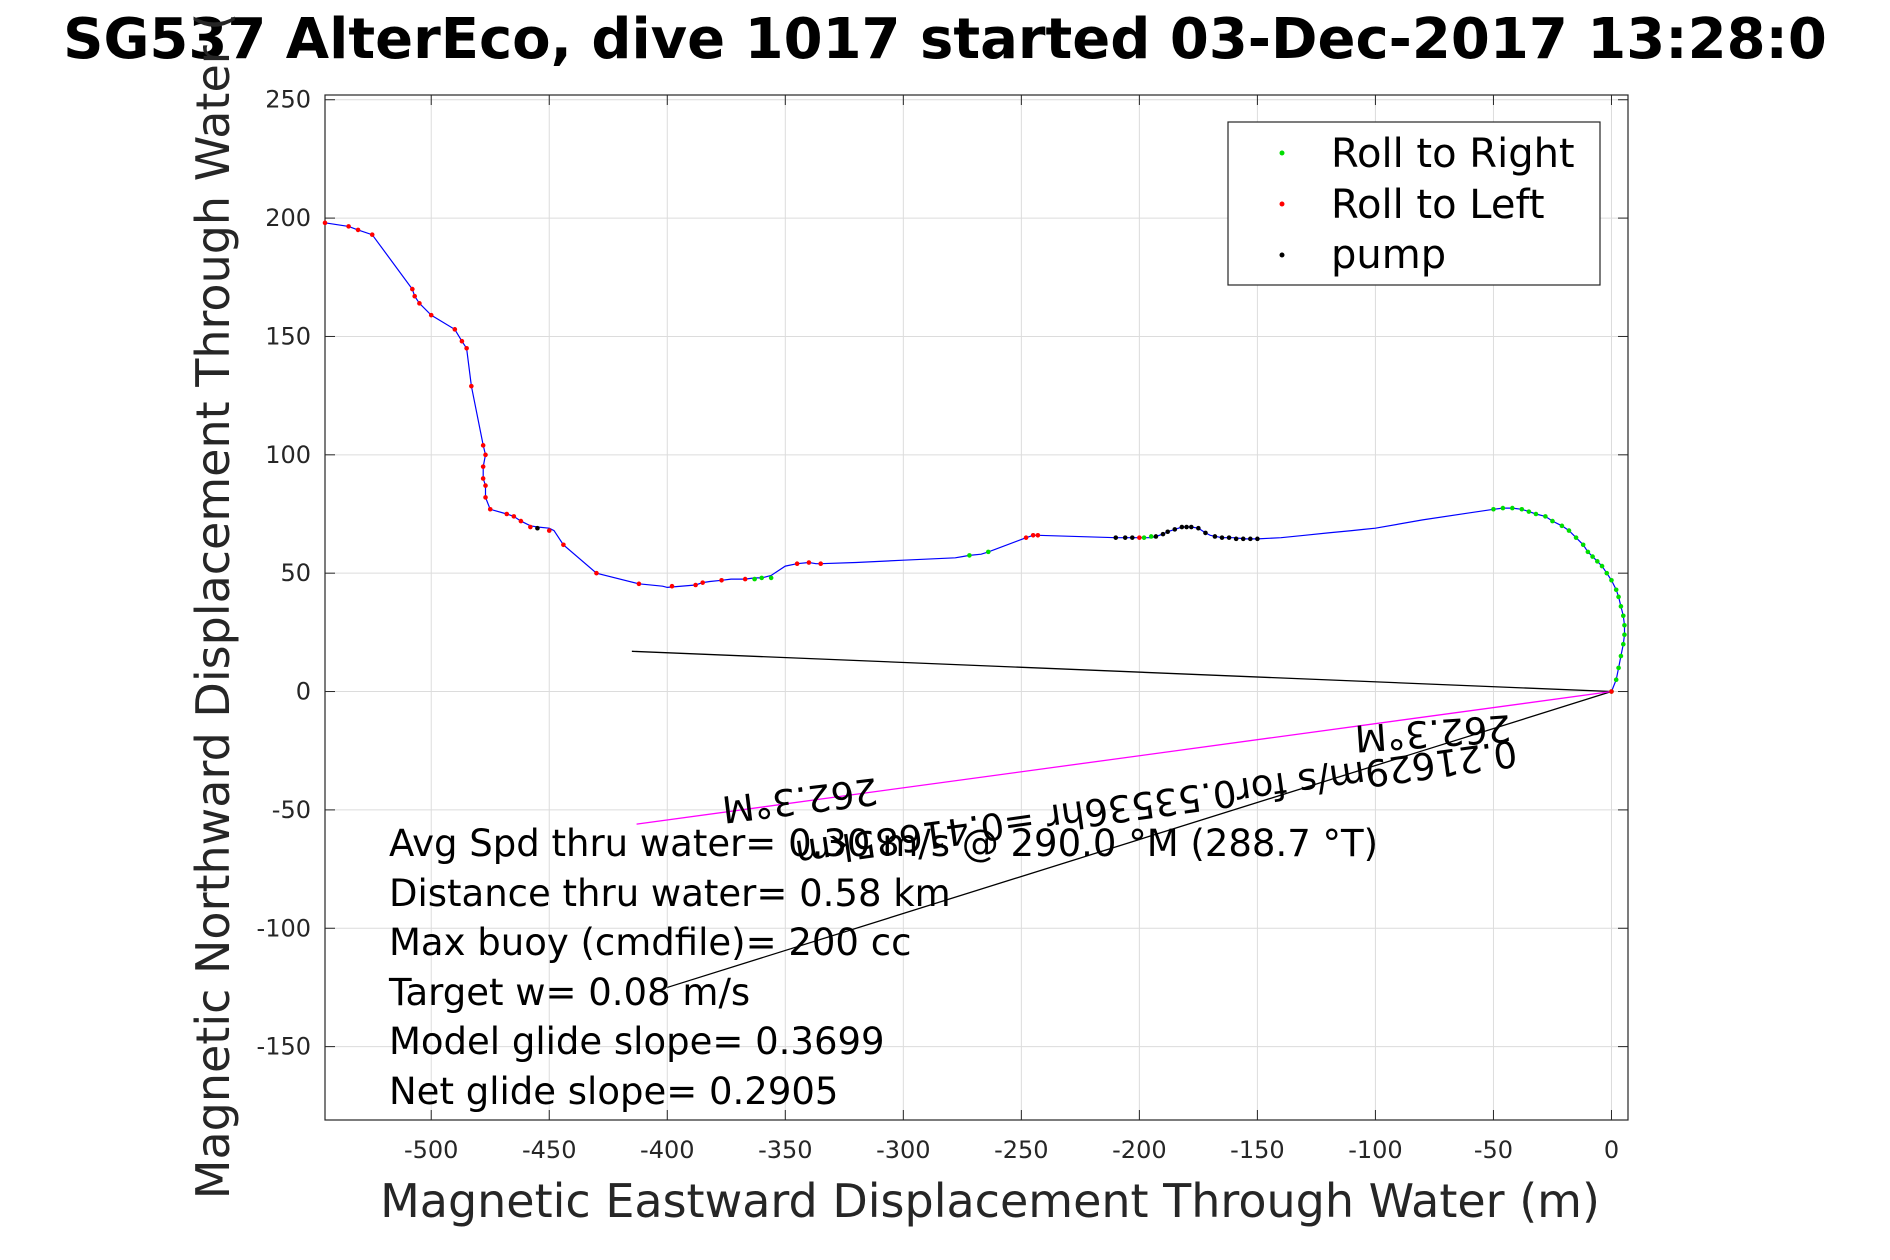  I want to click on y-tick-label: 200, so click(288, 218).